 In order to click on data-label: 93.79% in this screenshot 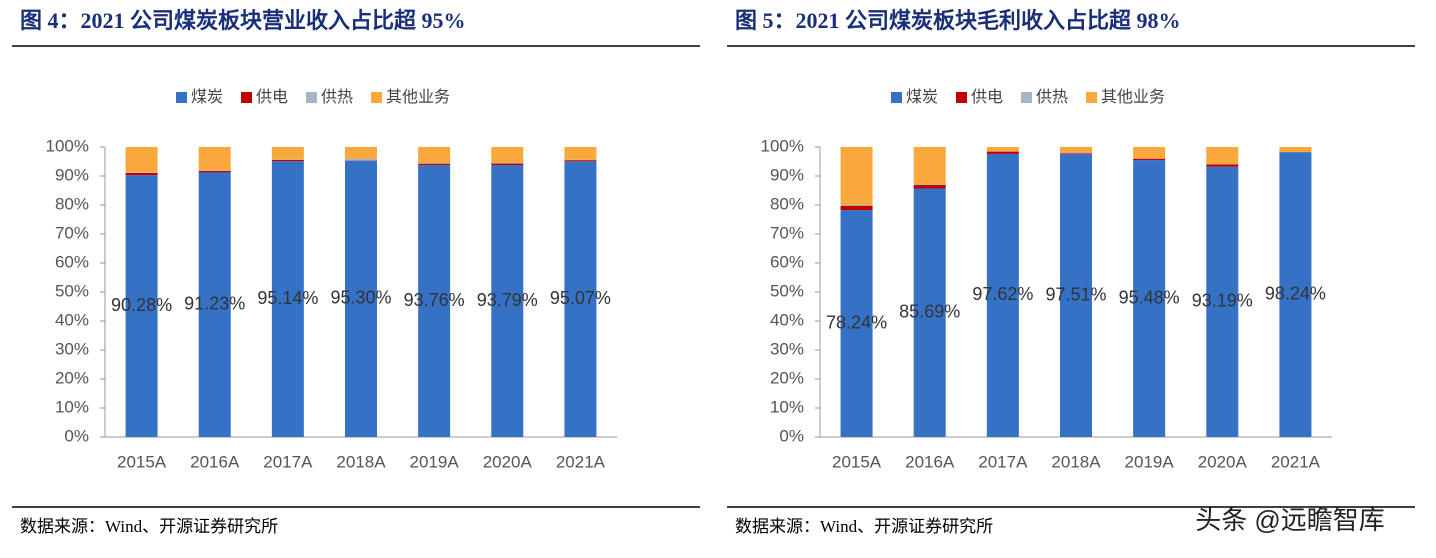, I will do `click(507, 300)`.